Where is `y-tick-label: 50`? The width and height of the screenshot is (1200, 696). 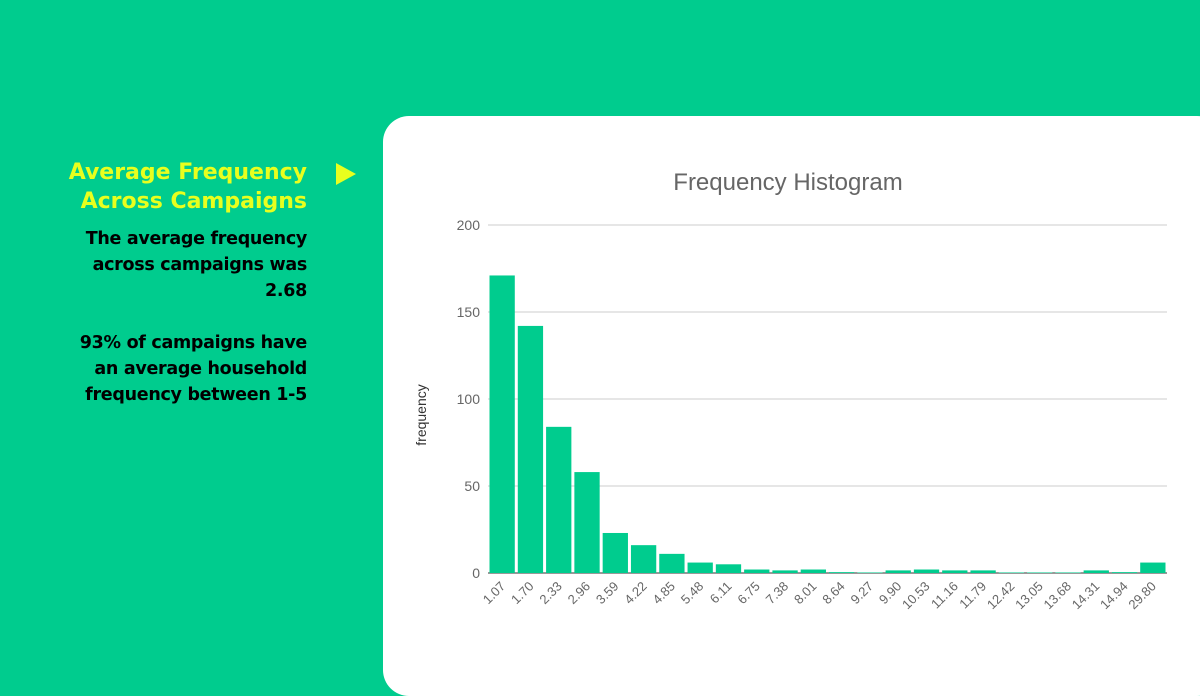 y-tick-label: 50 is located at coordinates (472, 486).